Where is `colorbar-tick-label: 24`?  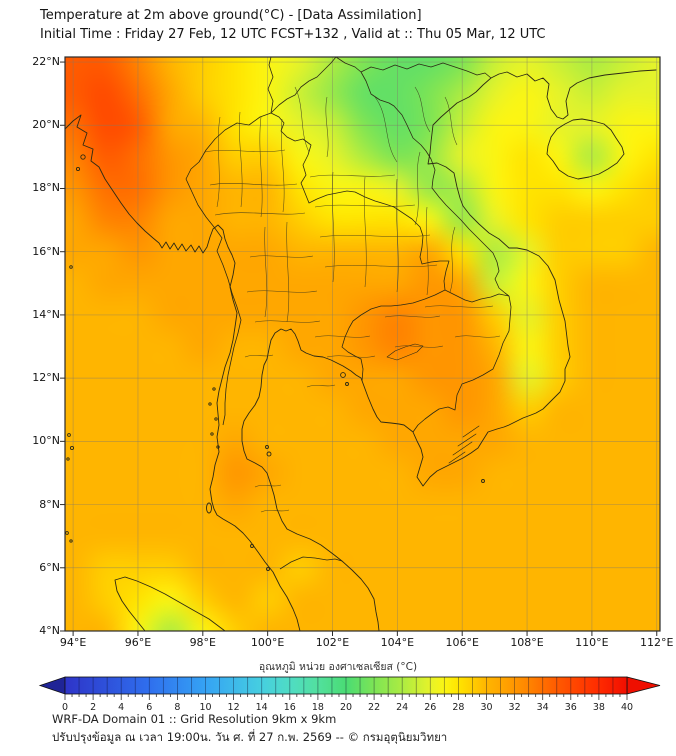
colorbar-tick-label: 24 is located at coordinates (402, 707).